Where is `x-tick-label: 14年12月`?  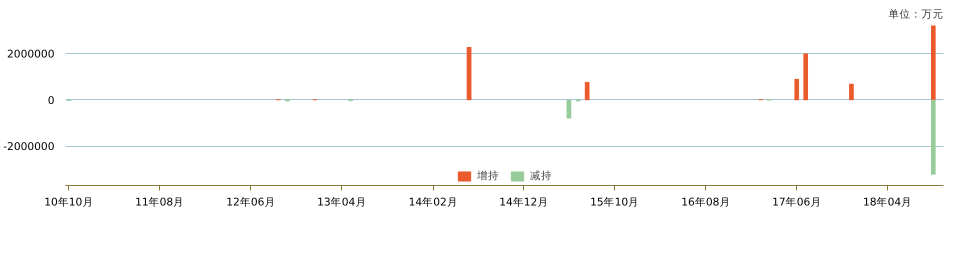 x-tick-label: 14年12月 is located at coordinates (523, 202).